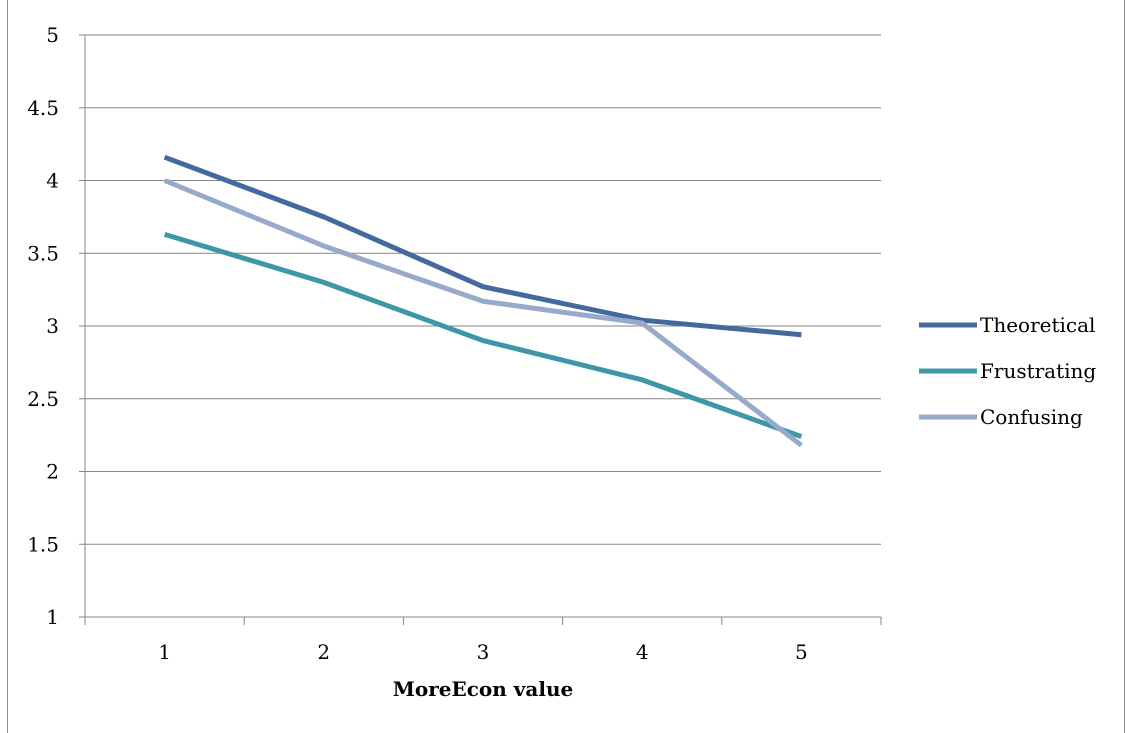 Image resolution: width=1132 pixels, height=733 pixels. Describe the element at coordinates (52, 326) in the screenshot. I see `y-tick-label: 3` at that location.